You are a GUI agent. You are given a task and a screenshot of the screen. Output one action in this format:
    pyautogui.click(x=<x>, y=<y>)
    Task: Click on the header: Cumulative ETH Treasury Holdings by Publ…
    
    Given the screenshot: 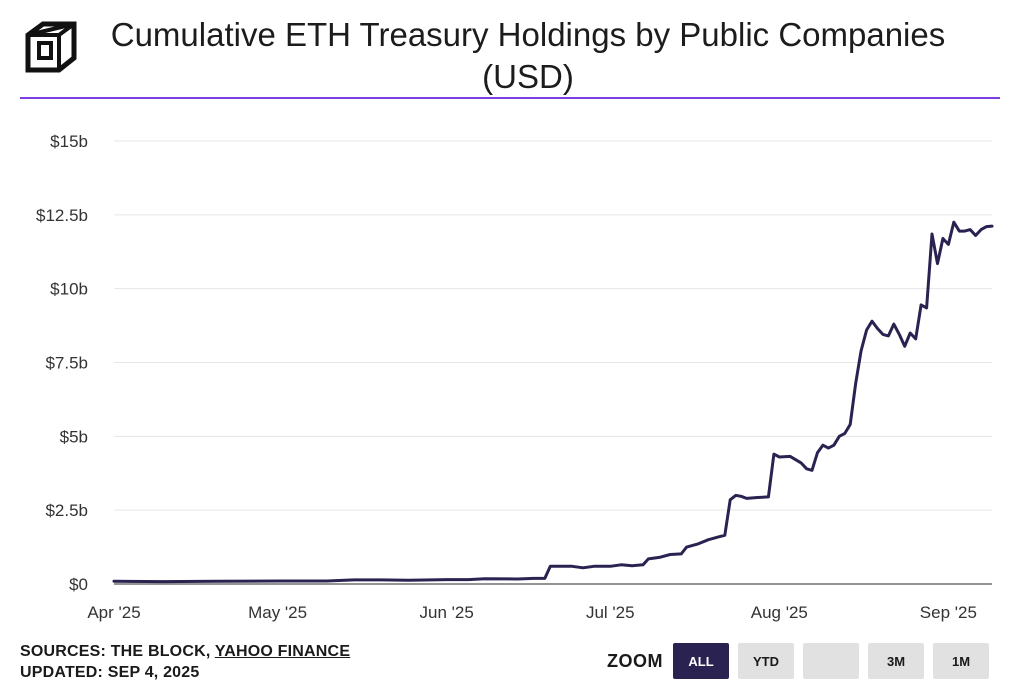 What is the action you would take?
    pyautogui.click(x=512, y=49)
    